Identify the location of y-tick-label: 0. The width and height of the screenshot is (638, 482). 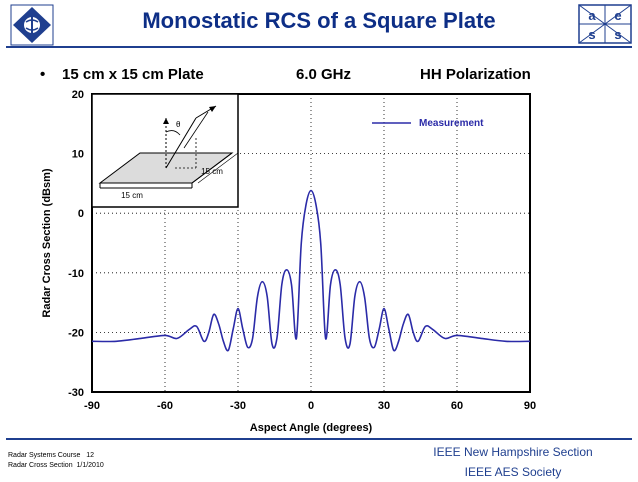
(81, 214).